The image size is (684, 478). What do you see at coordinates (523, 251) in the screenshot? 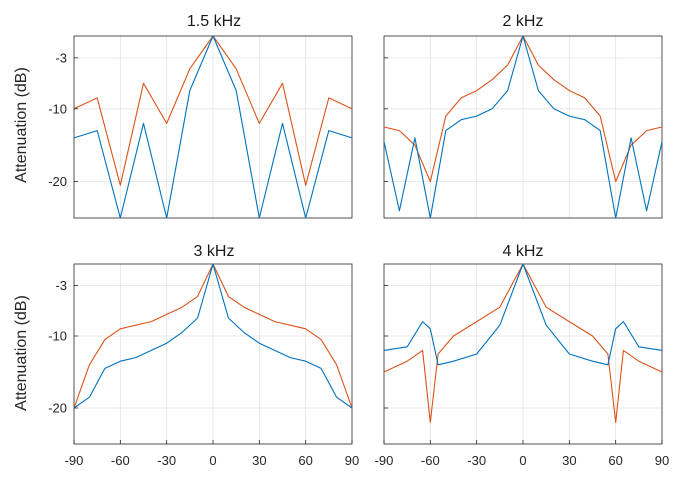
I see `subplot-title: 4 kHz` at bounding box center [523, 251].